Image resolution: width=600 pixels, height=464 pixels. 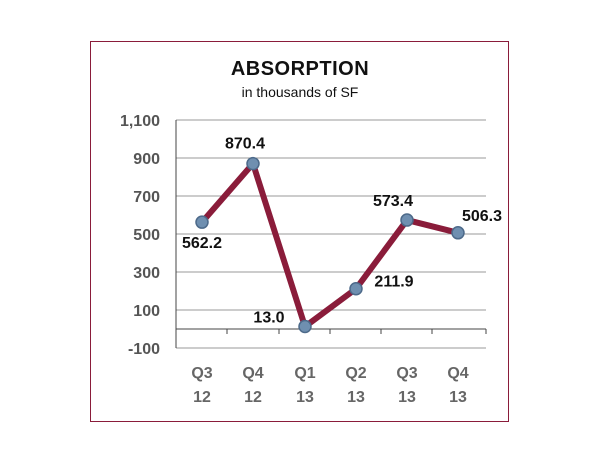 I want to click on y-tick-label: 500, so click(x=146, y=235).